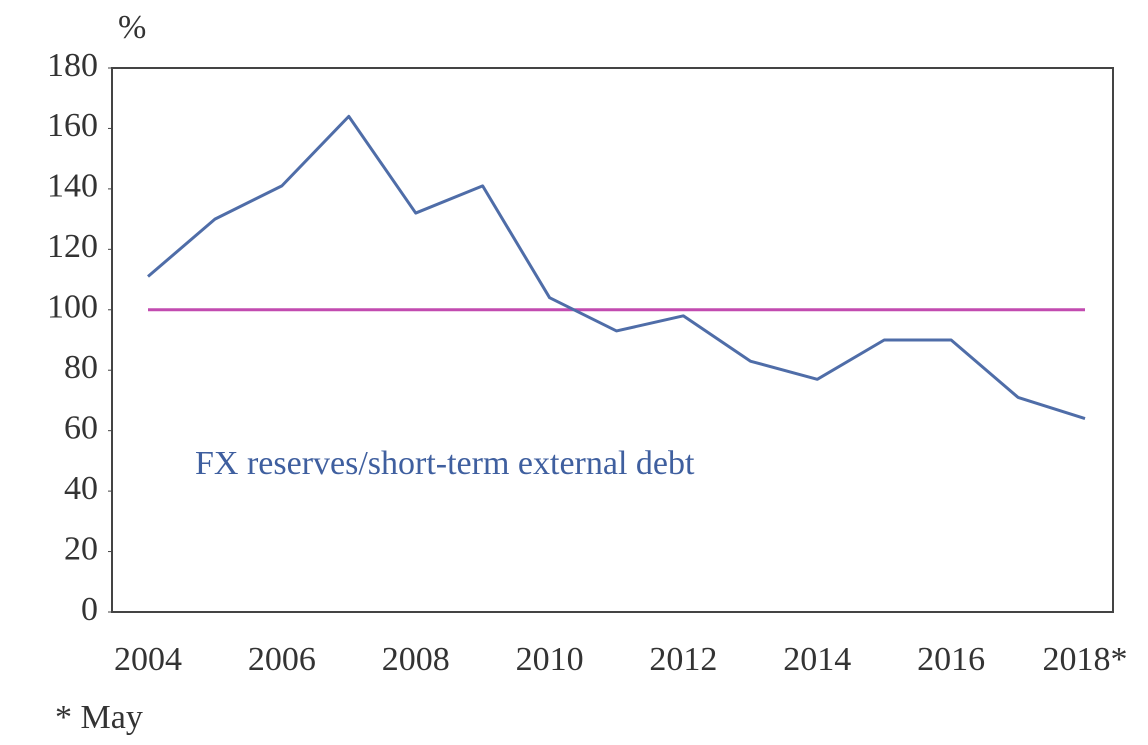  I want to click on x-tick-label: 2010, so click(550, 659).